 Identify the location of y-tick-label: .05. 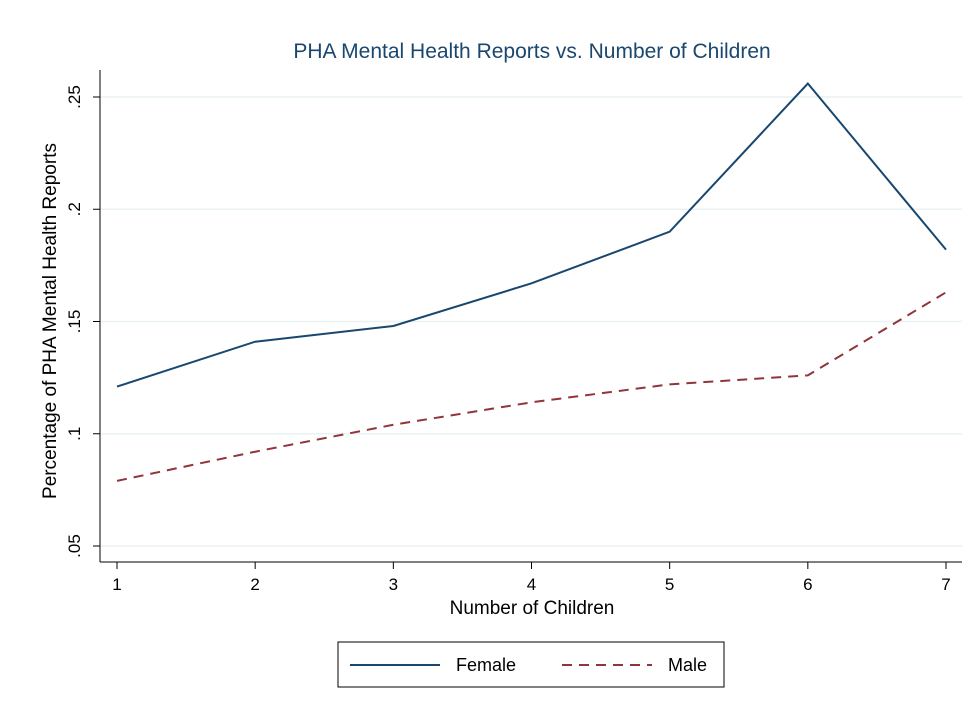
(74, 546).